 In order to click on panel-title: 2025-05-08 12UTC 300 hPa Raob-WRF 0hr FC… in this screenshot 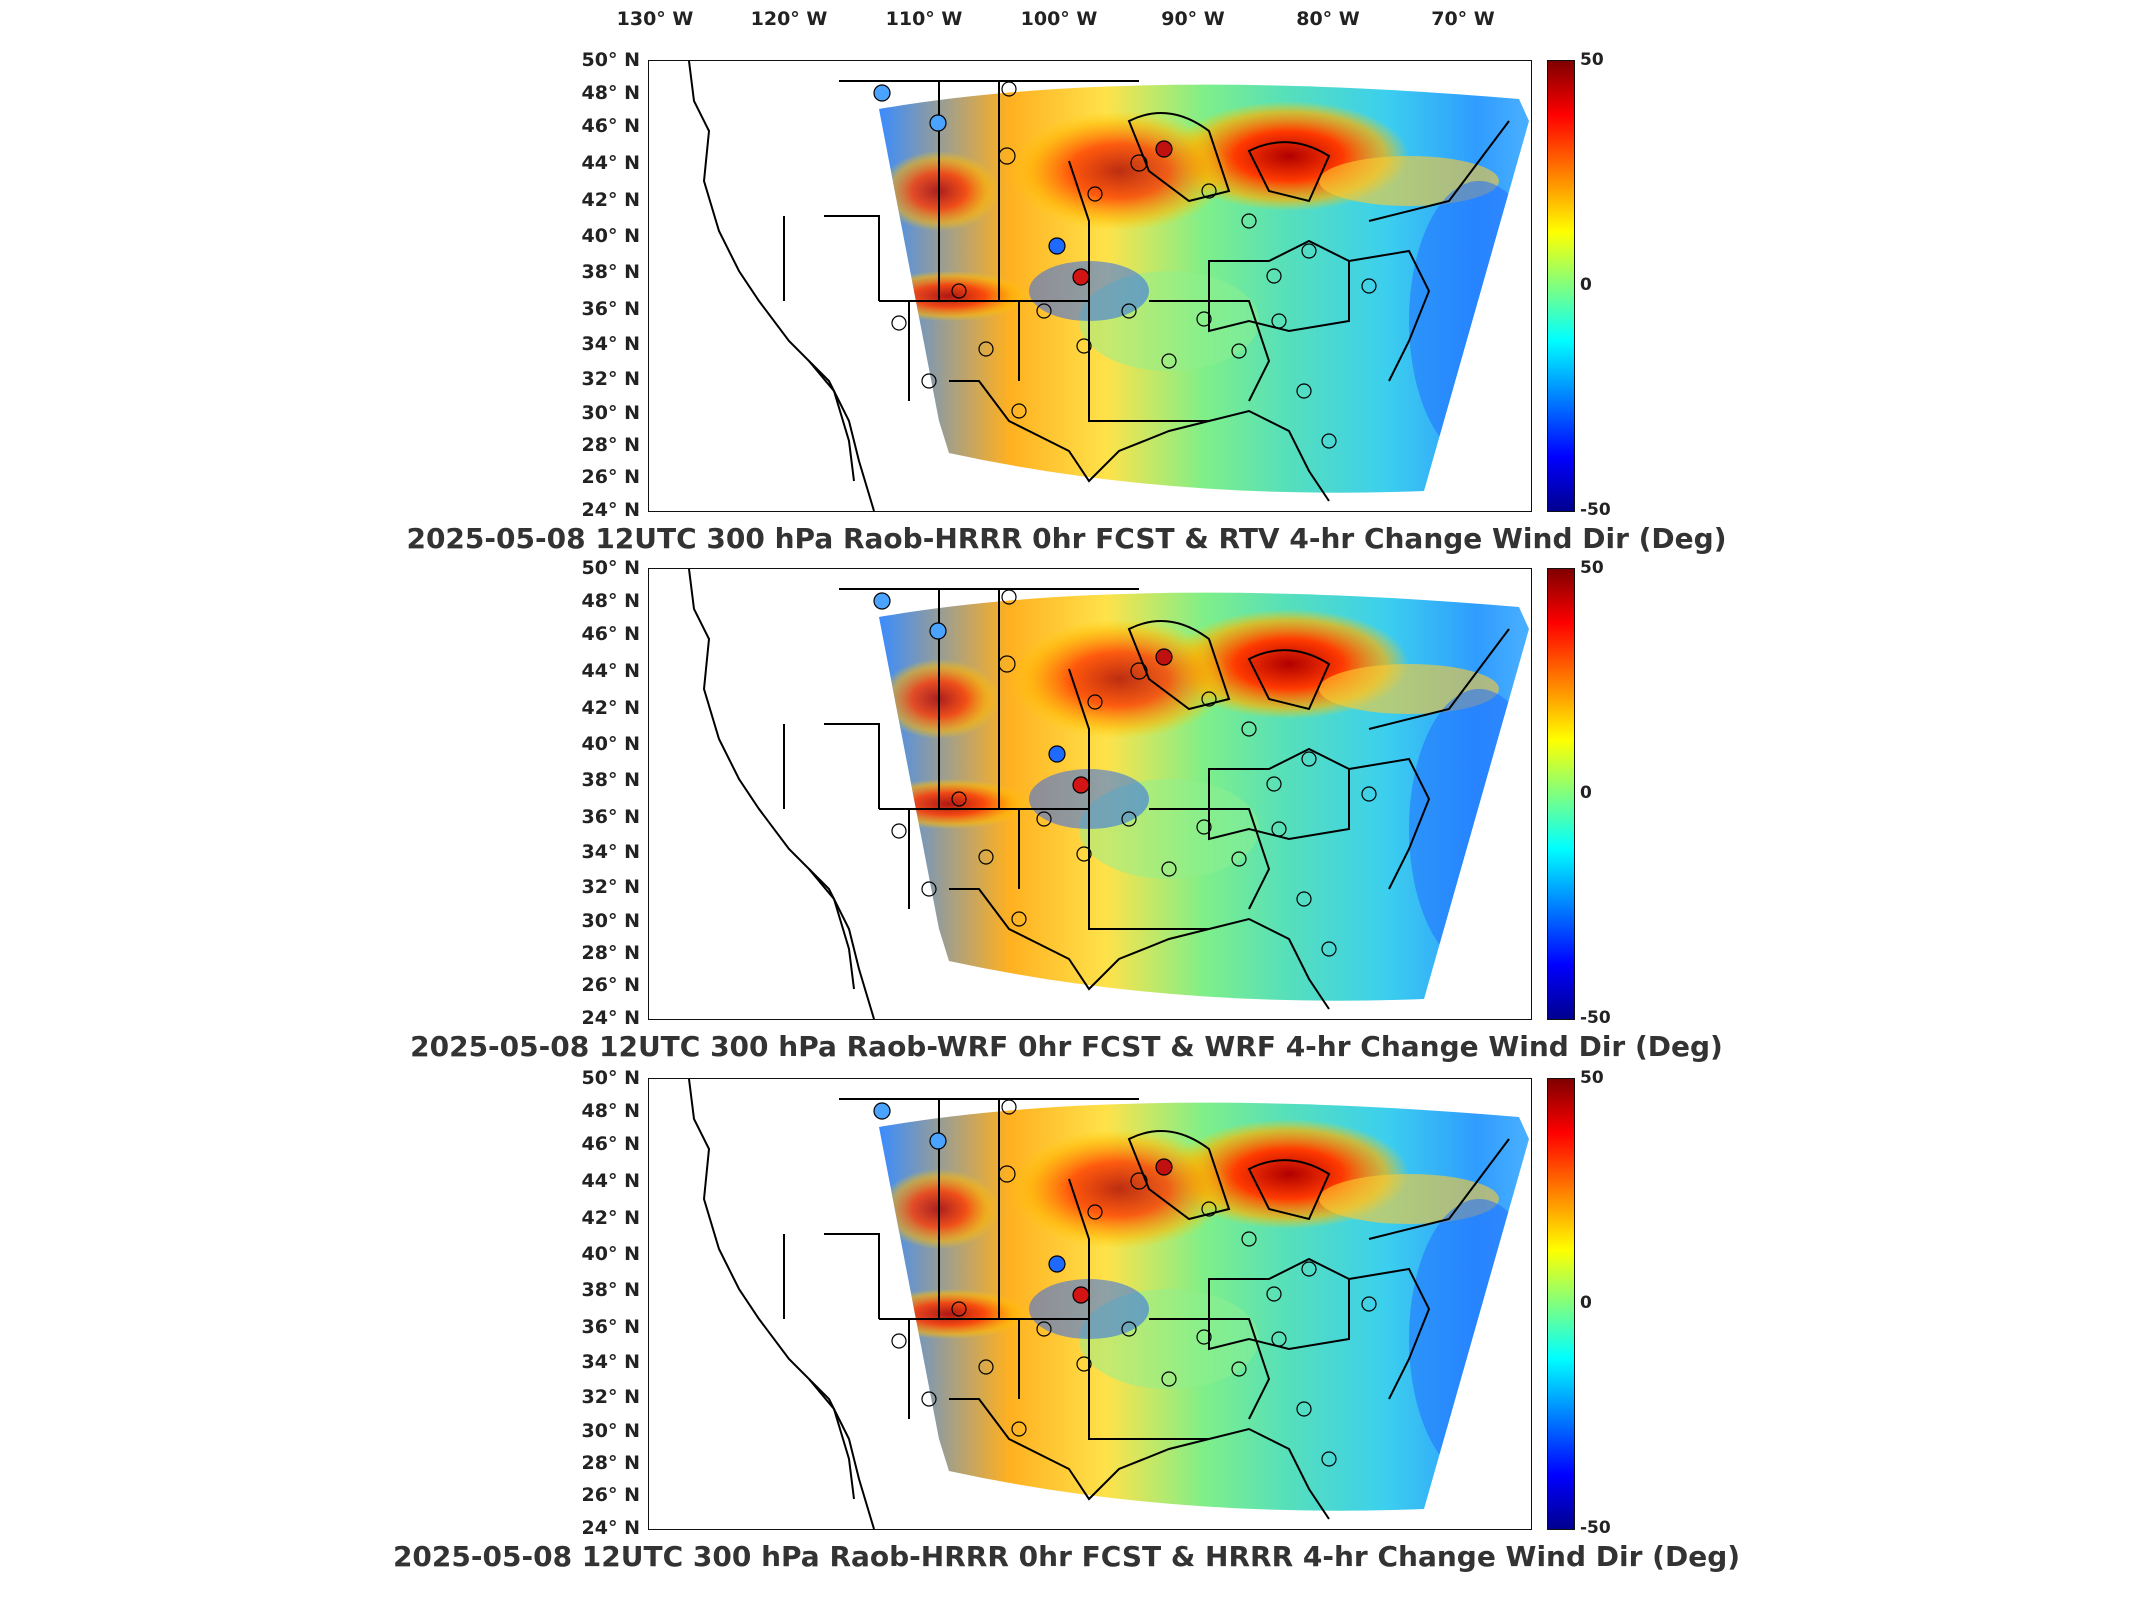, I will do `click(1066, 1046)`.